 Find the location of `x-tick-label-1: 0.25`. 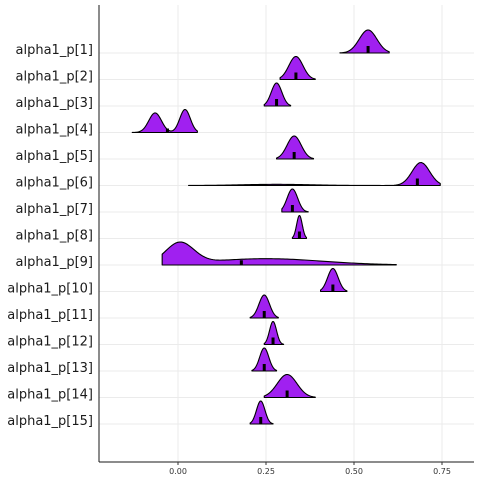

x-tick-label-1: 0.25 is located at coordinates (266, 471).